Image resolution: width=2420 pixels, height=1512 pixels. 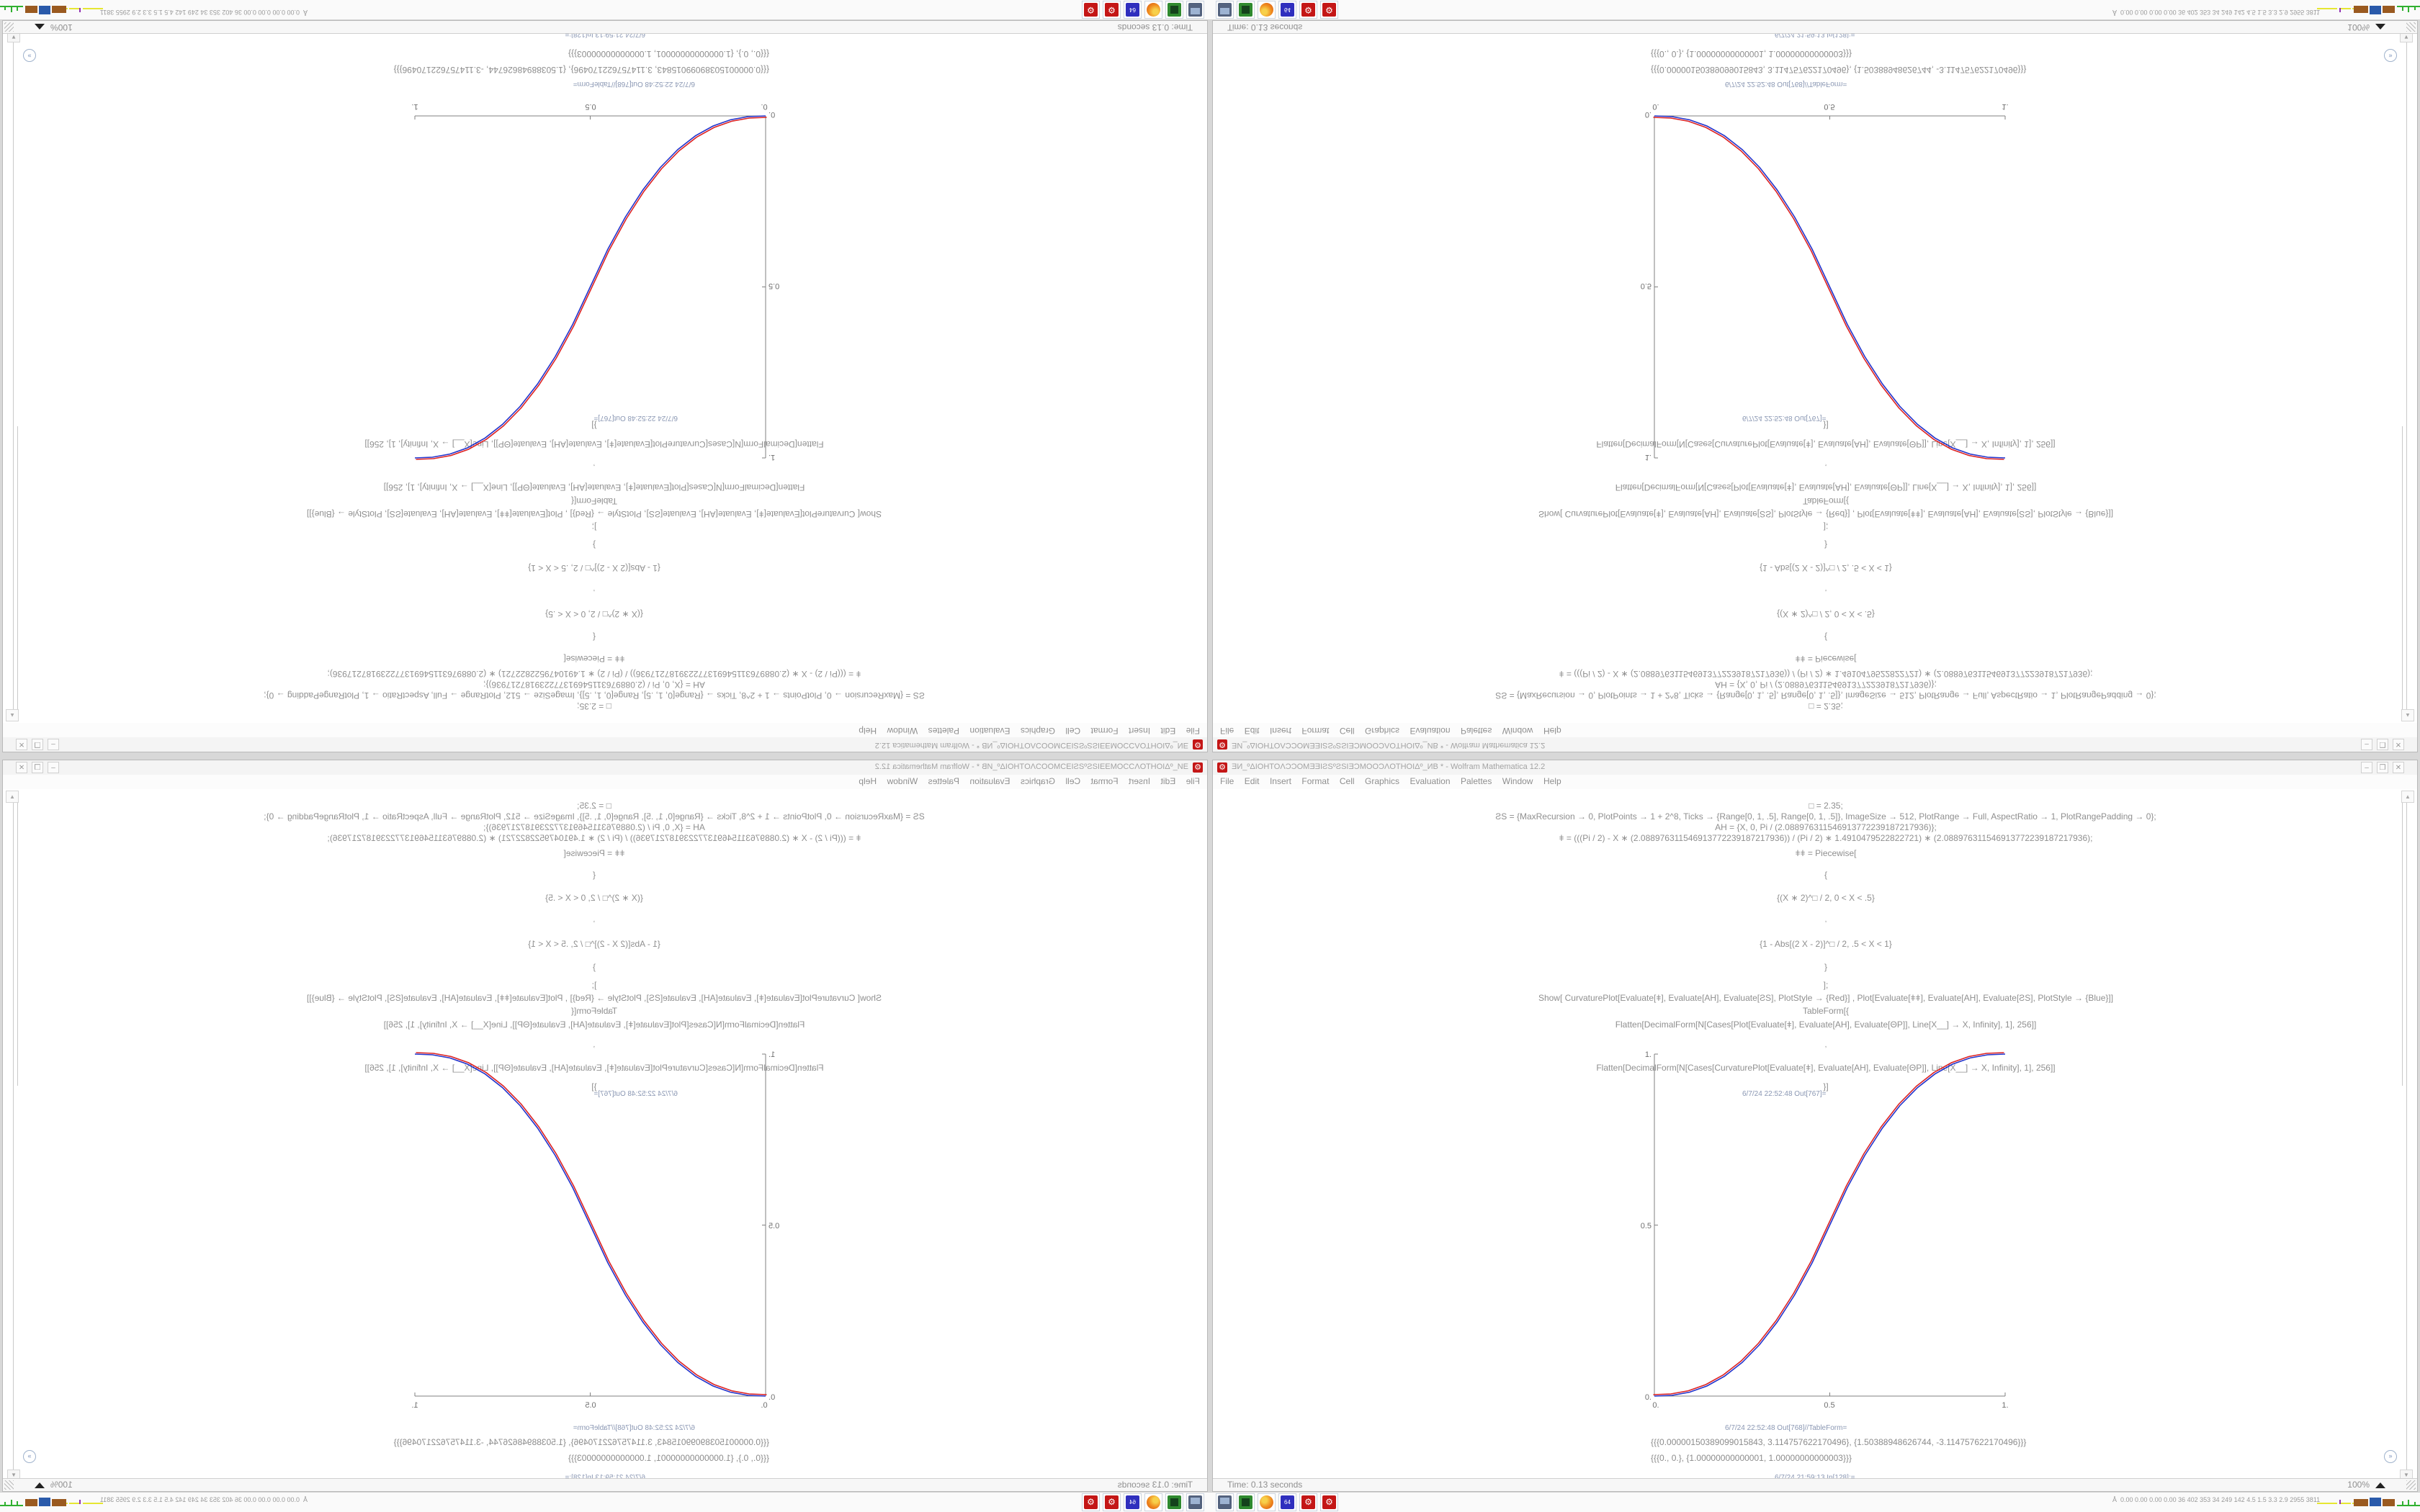 What do you see at coordinates (1826, 1086) in the screenshot?
I see `code-line: }]` at bounding box center [1826, 1086].